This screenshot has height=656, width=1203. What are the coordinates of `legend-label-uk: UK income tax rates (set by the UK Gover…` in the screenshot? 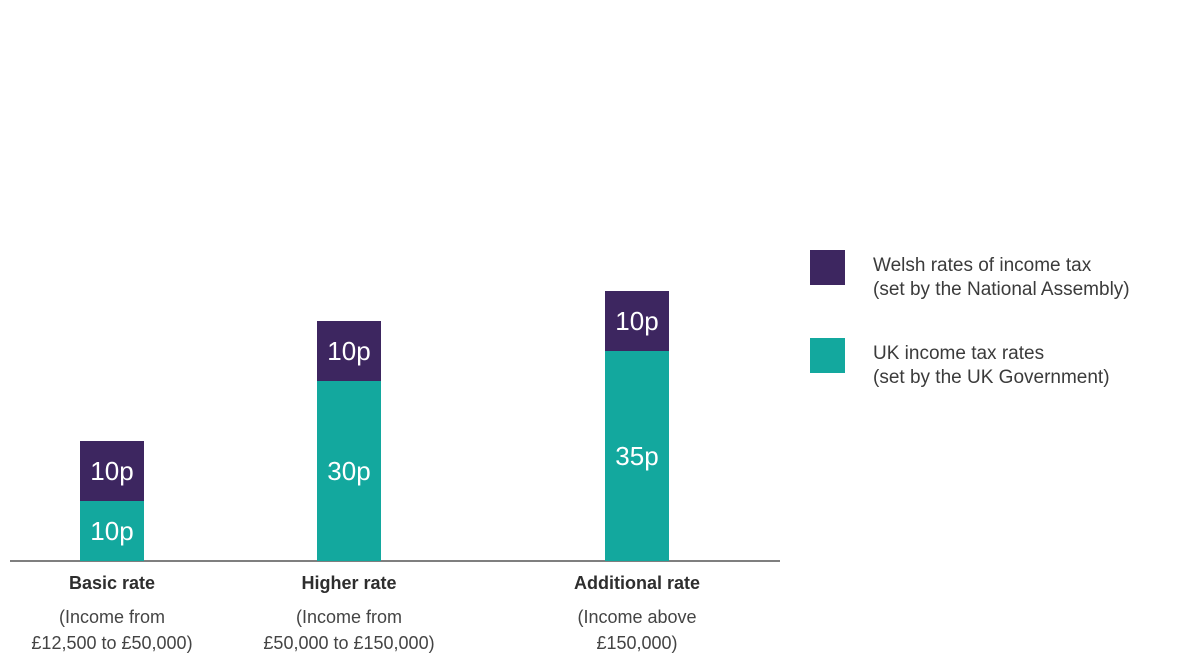 It's located at (991, 364).